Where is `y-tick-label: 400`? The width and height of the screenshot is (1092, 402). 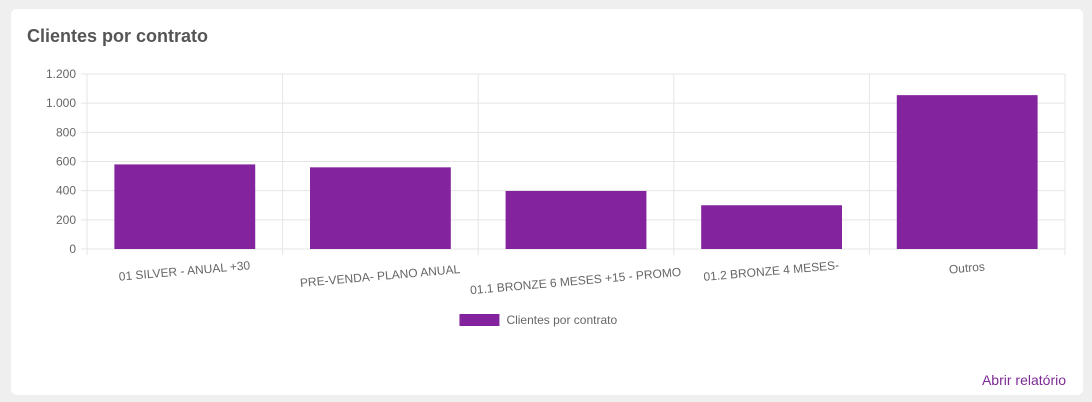
y-tick-label: 400 is located at coordinates (66, 191).